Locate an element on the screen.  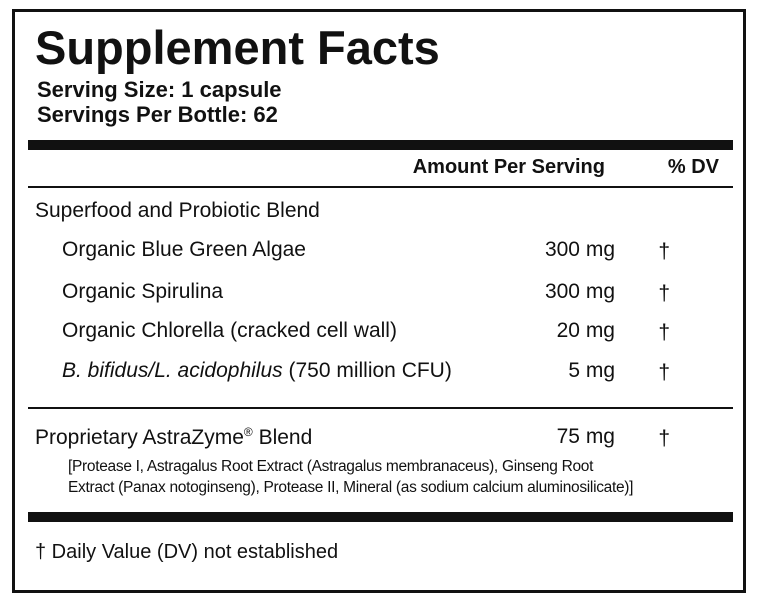
servings-per: Servings Per Bottle: 62 is located at coordinates (157, 114).